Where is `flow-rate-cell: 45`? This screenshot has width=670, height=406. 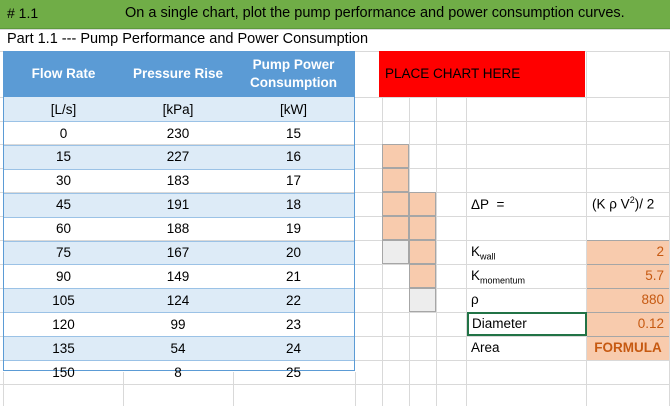 flow-rate-cell: 45 is located at coordinates (63, 205).